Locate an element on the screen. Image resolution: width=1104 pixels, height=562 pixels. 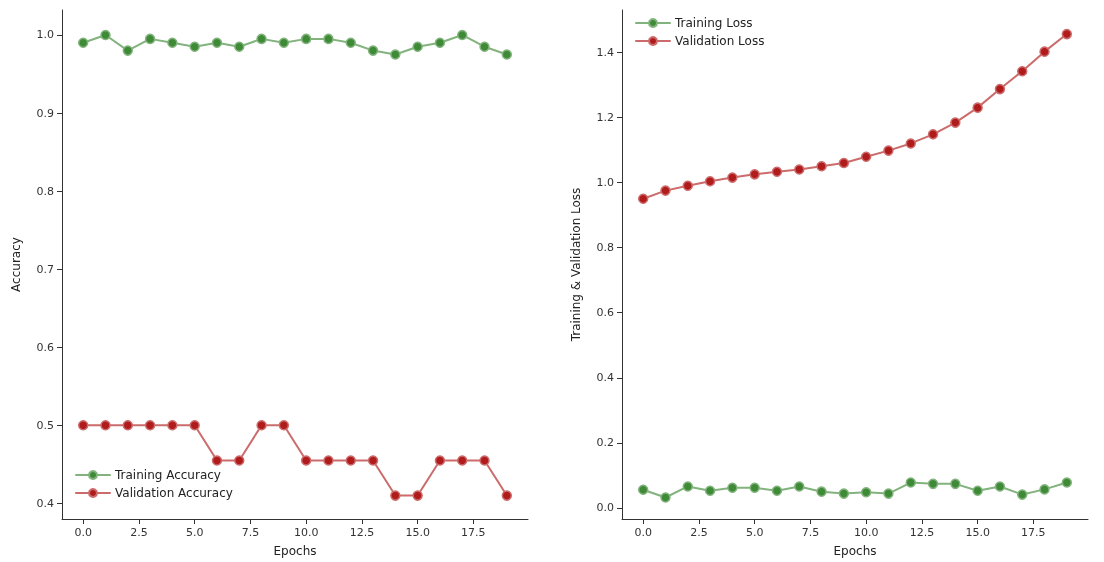
y-axis-title: Training & Validation Loss is located at coordinates (576, 265).